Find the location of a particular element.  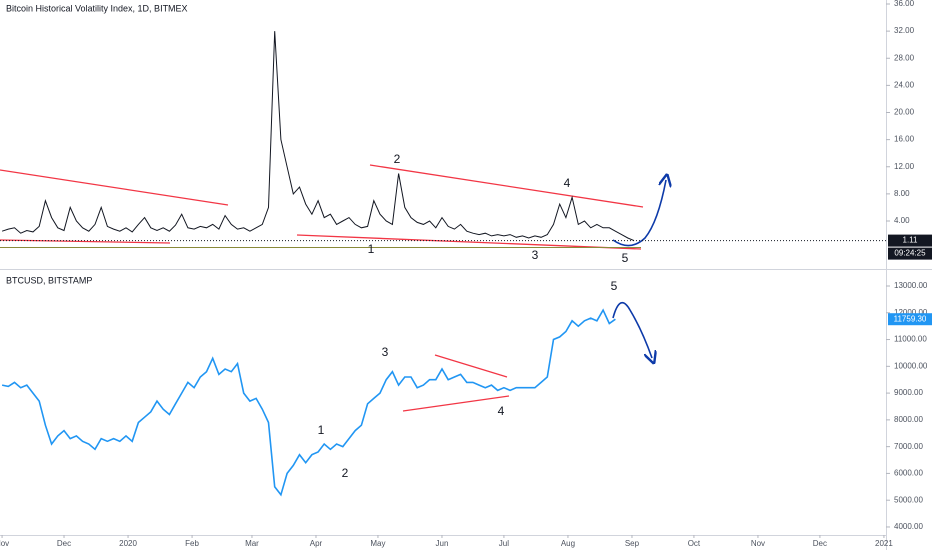

countdown-box is located at coordinates (910, 253).